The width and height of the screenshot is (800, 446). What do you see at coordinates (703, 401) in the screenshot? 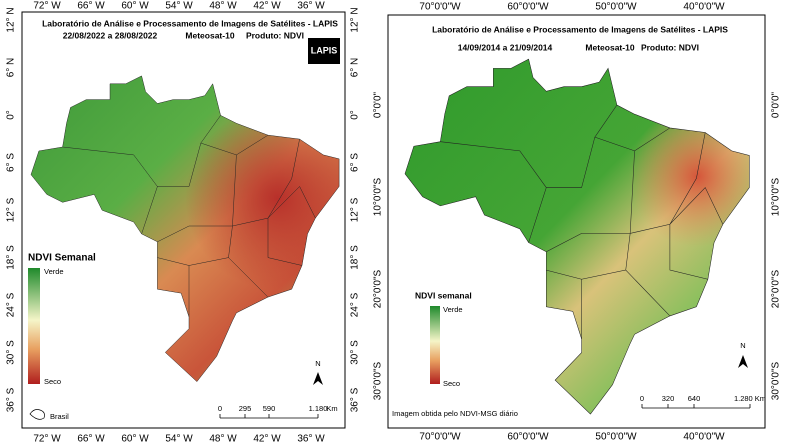
I see `scale-bar: 0 320 640 1.280 Km` at bounding box center [703, 401].